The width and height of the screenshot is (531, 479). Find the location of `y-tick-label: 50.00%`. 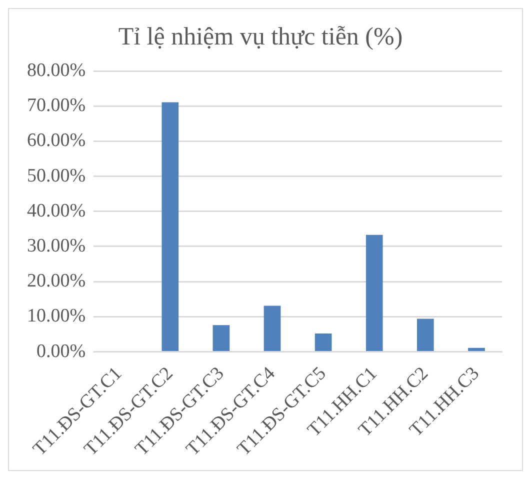

y-tick-label: 50.00% is located at coordinates (56, 175).